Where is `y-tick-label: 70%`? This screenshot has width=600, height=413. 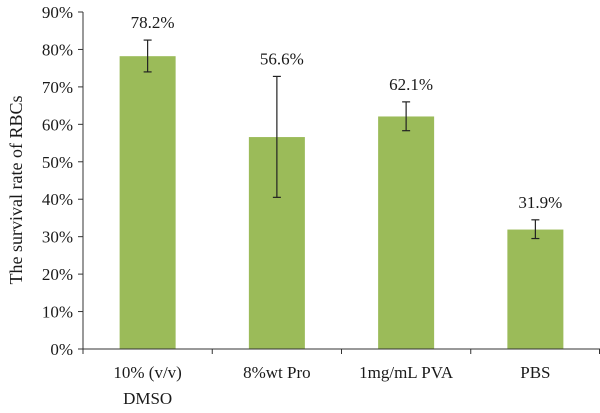
y-tick-label: 70% is located at coordinates (57, 87).